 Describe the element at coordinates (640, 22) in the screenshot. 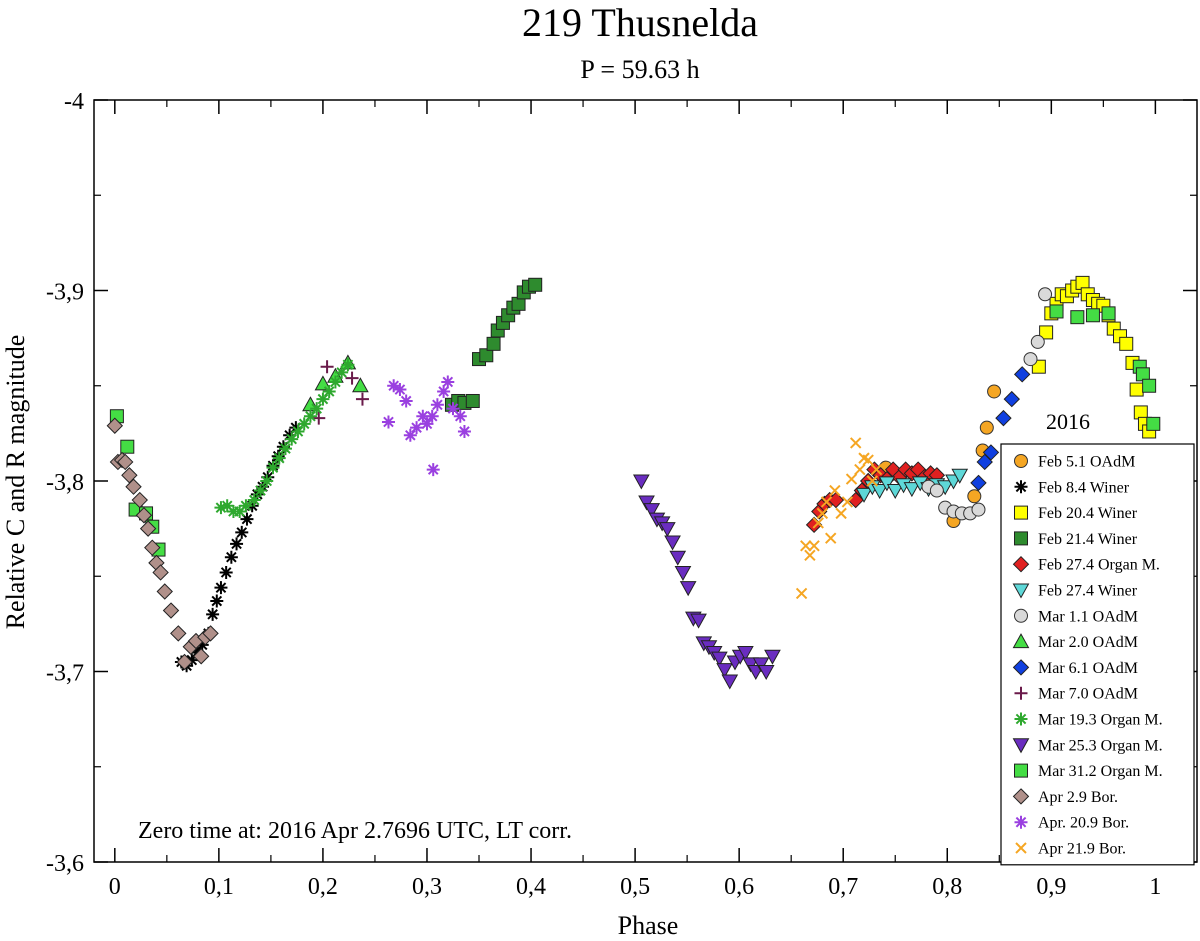

I see `chart-title: 219 Thusnelda` at that location.